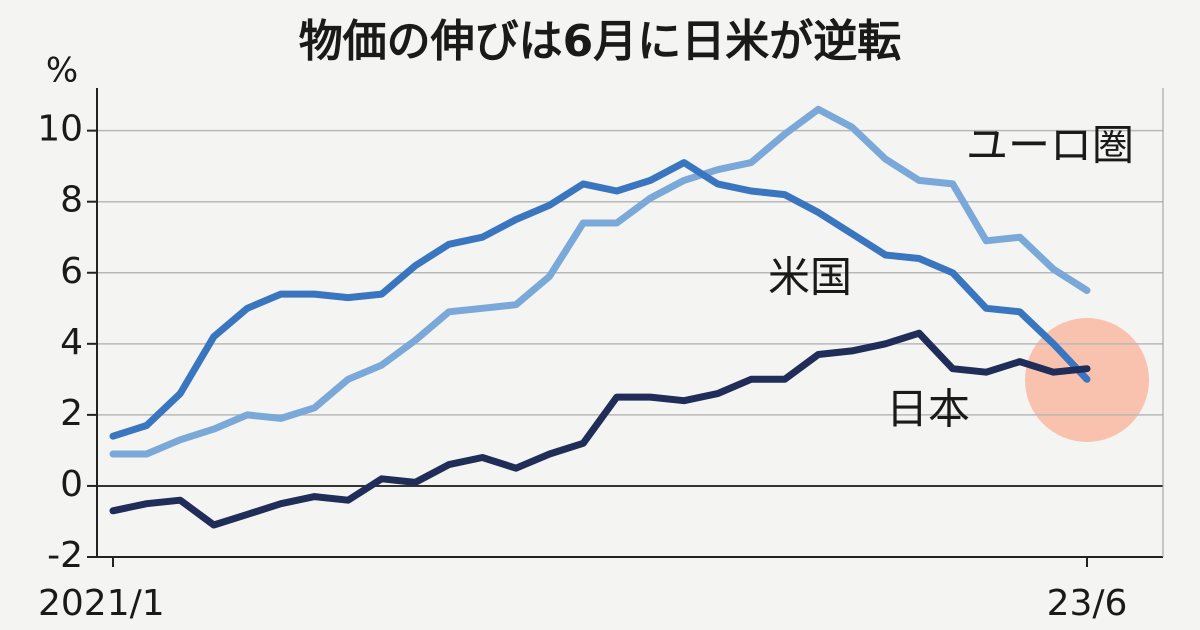 Image resolution: width=1200 pixels, height=630 pixels. I want to click on x-tick-label: 23/6, so click(1087, 603).